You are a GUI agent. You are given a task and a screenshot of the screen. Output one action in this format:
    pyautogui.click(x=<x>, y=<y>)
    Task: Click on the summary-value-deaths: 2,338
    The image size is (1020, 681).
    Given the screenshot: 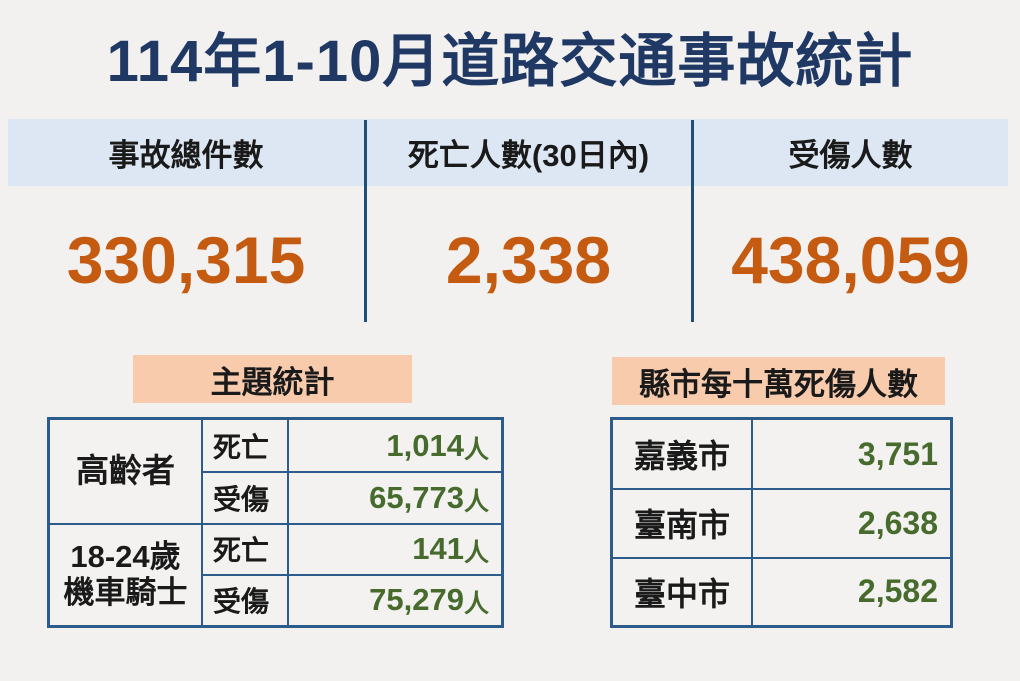 What is the action you would take?
    pyautogui.click(x=528, y=259)
    